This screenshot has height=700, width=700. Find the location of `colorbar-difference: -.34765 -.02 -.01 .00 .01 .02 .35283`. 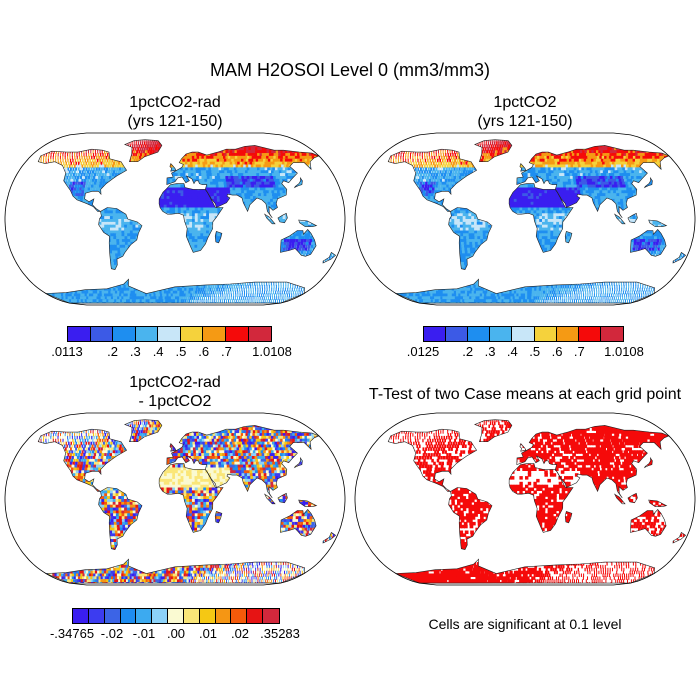

colorbar-difference: -.34765 -.02 -.01 .00 .01 .02 .35283 is located at coordinates (175, 626).